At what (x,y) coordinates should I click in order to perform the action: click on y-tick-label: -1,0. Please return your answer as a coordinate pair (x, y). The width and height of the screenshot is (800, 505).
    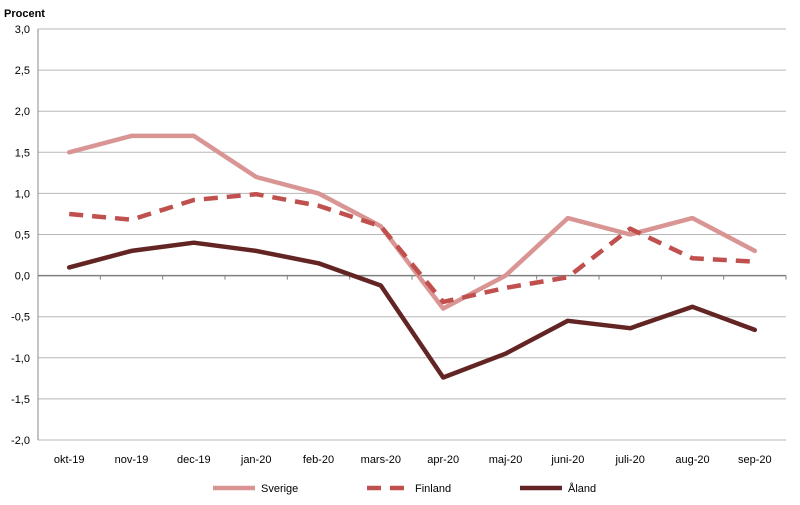
    Looking at the image, I should click on (20, 359).